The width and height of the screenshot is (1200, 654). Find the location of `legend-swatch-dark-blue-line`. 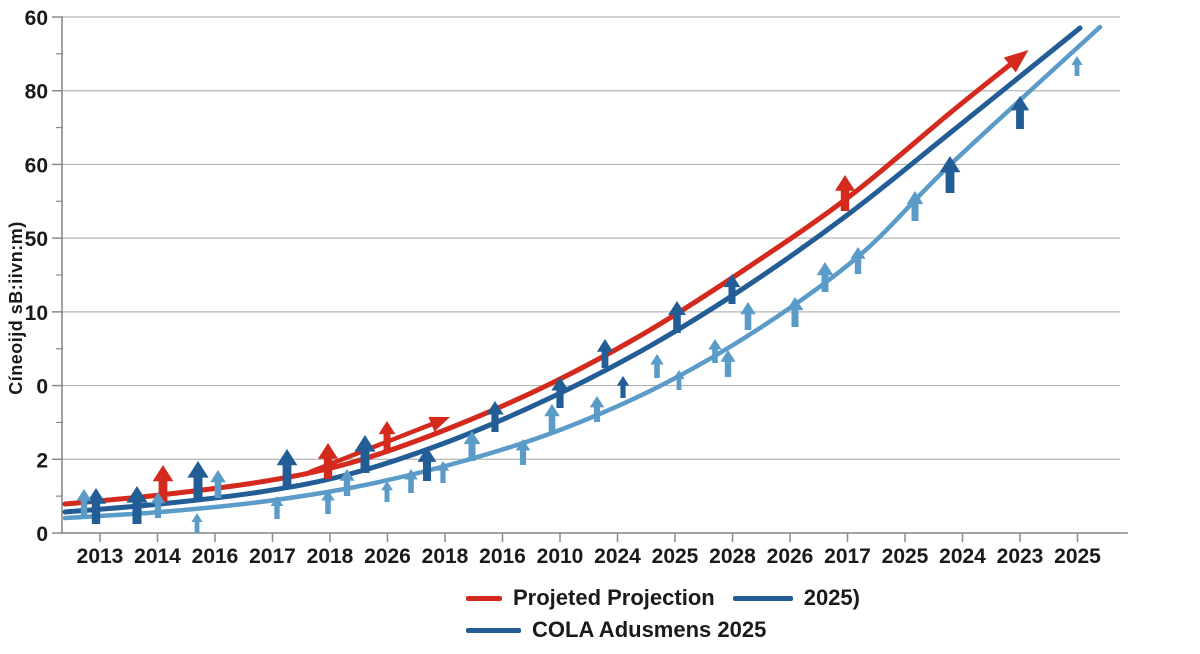

legend-swatch-dark-blue-line is located at coordinates (762, 598).